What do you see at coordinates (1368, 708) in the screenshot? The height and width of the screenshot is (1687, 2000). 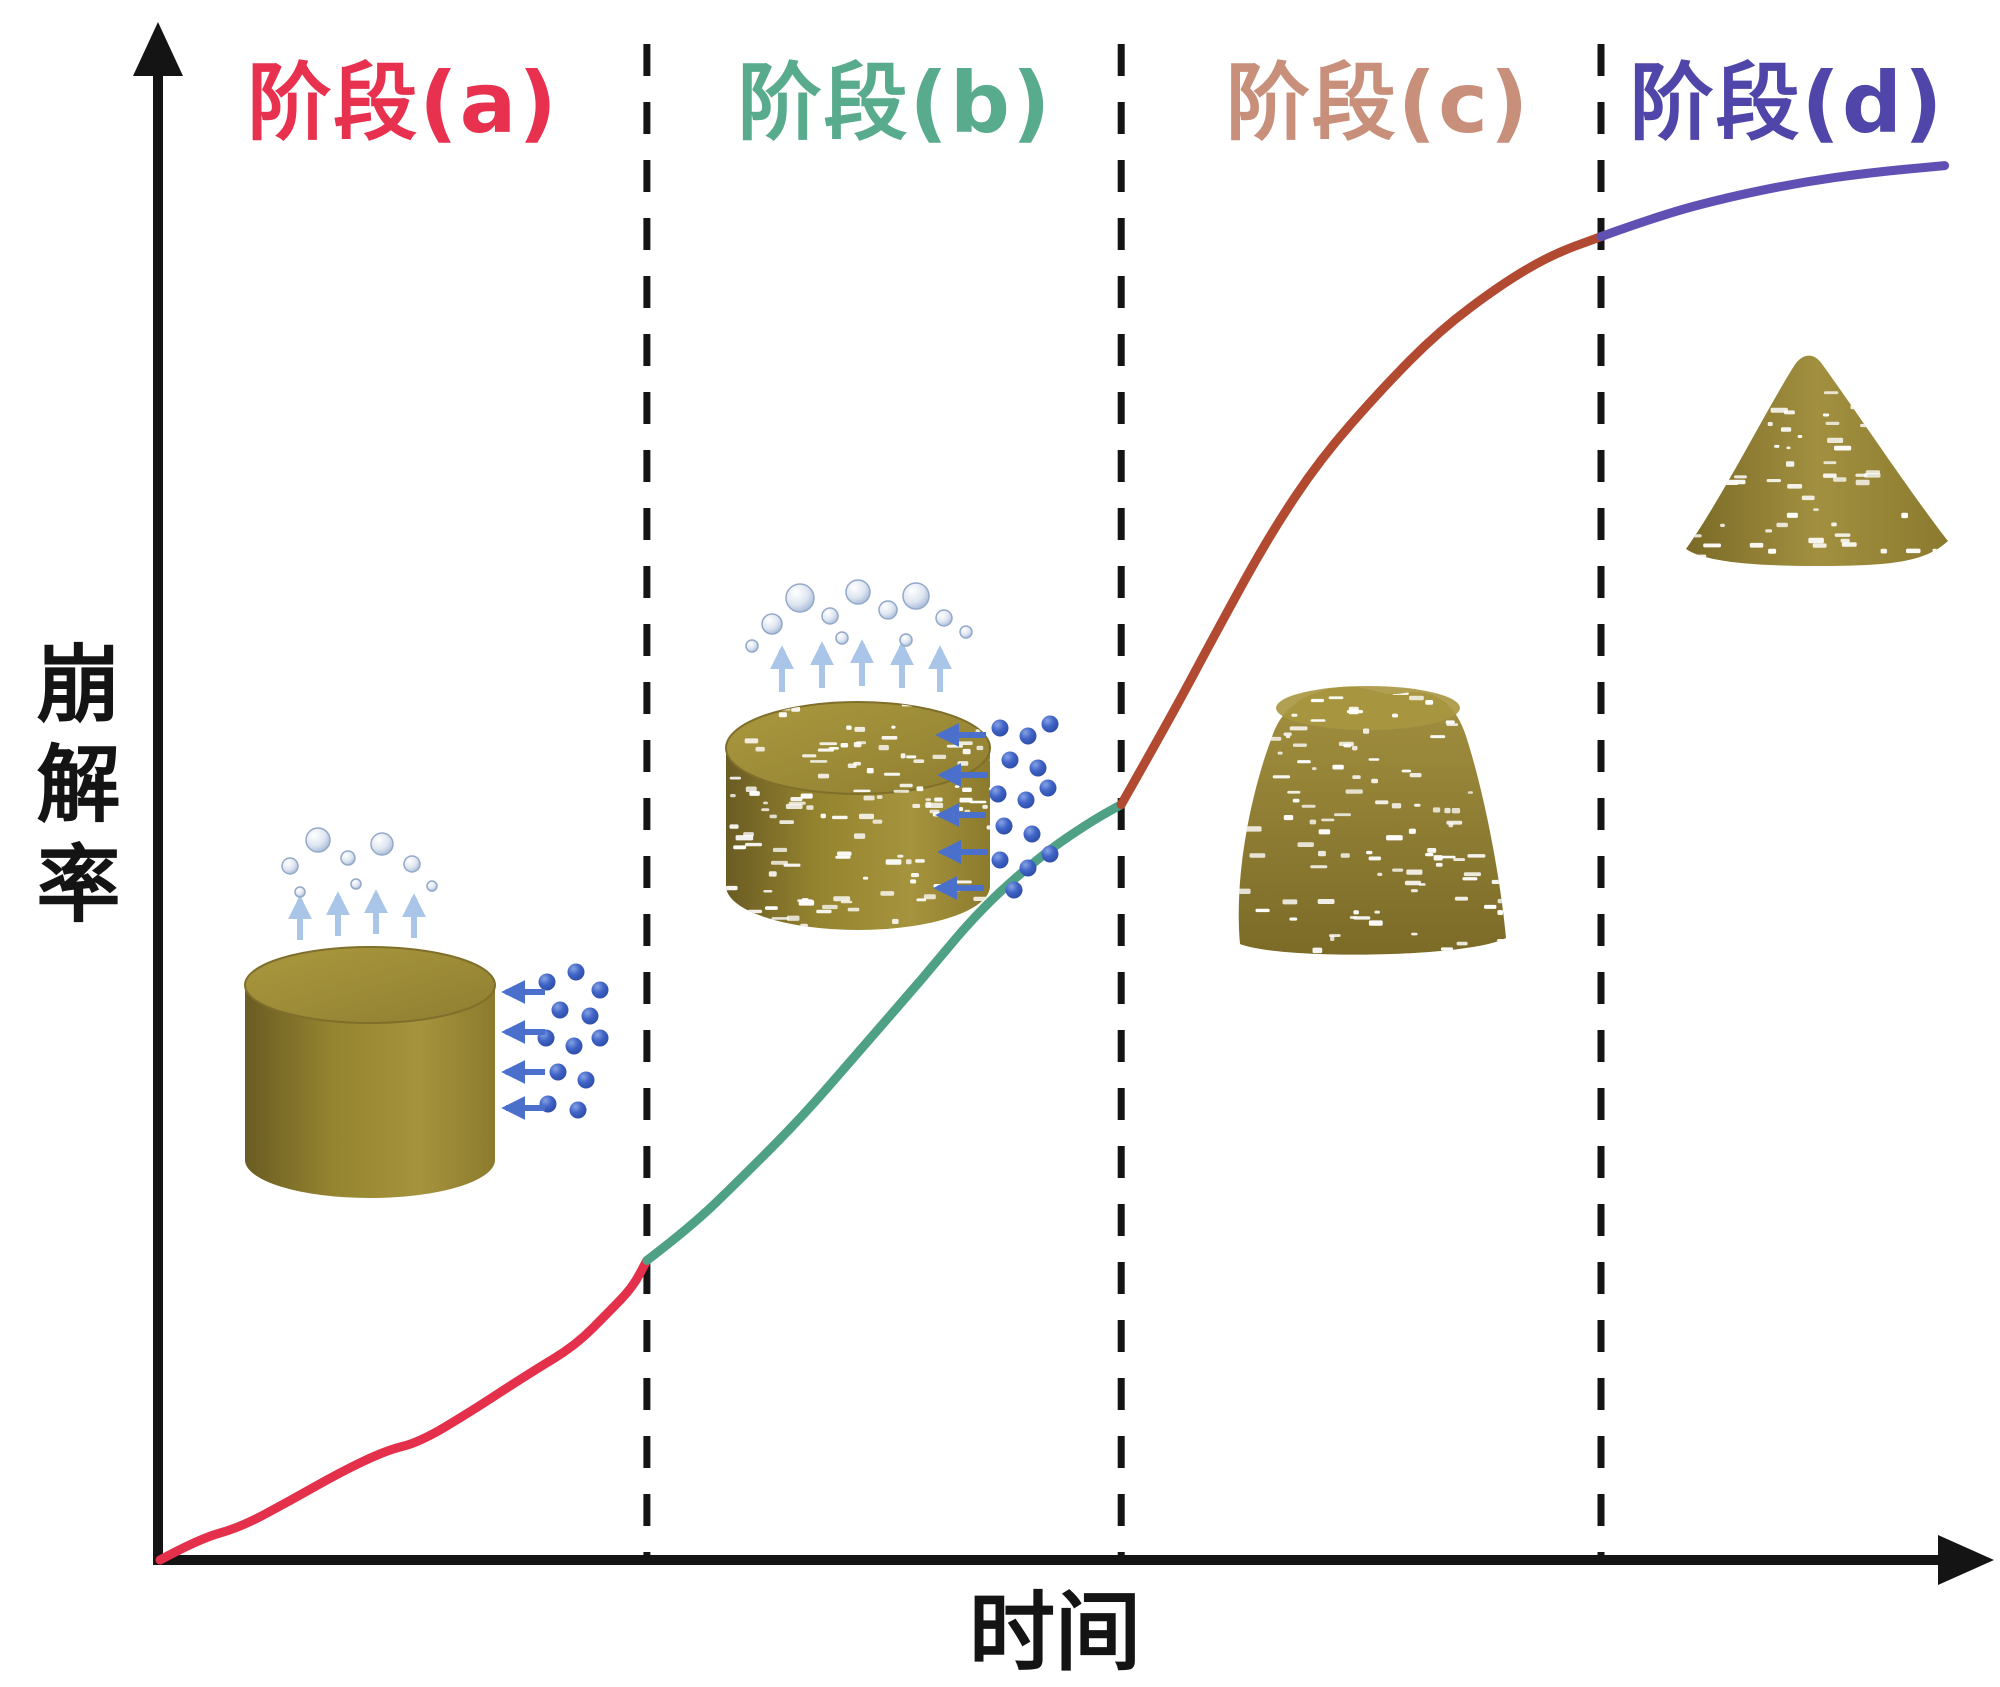 I see `mound-top-highlight` at bounding box center [1368, 708].